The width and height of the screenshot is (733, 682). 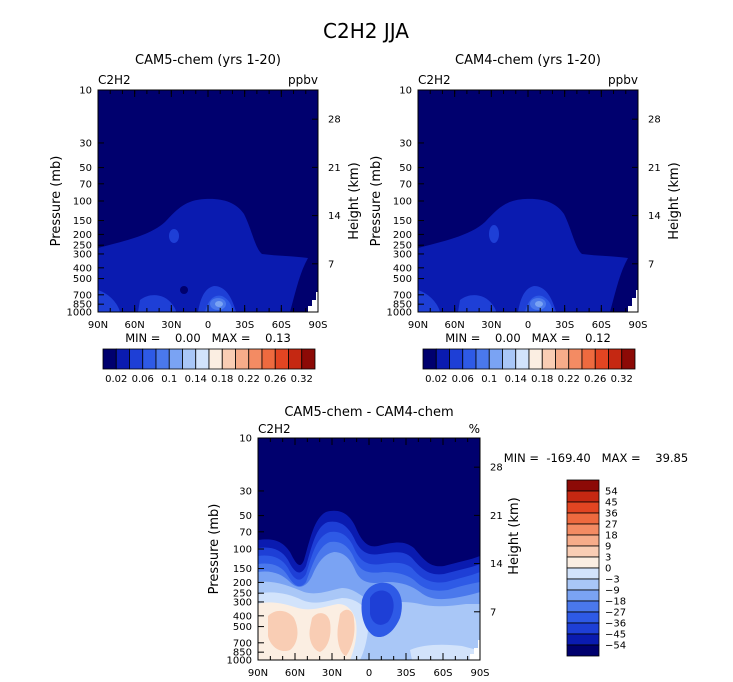 I want to click on y-tick-label: 400, so click(x=82, y=268).